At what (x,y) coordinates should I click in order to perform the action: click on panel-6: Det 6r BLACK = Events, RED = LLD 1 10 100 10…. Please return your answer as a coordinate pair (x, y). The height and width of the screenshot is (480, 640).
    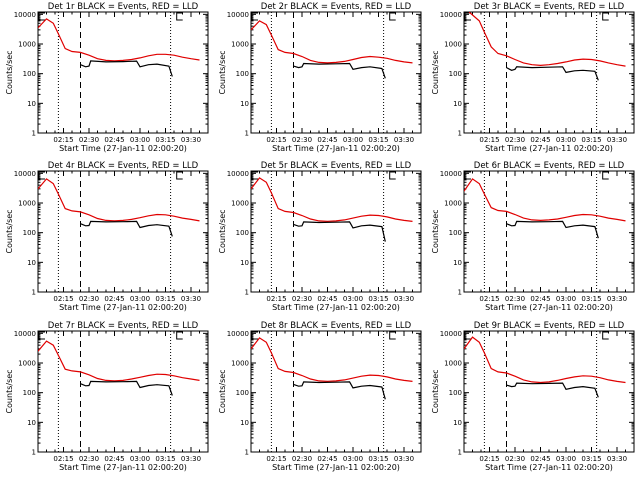
    Looking at the image, I should click on (533, 236).